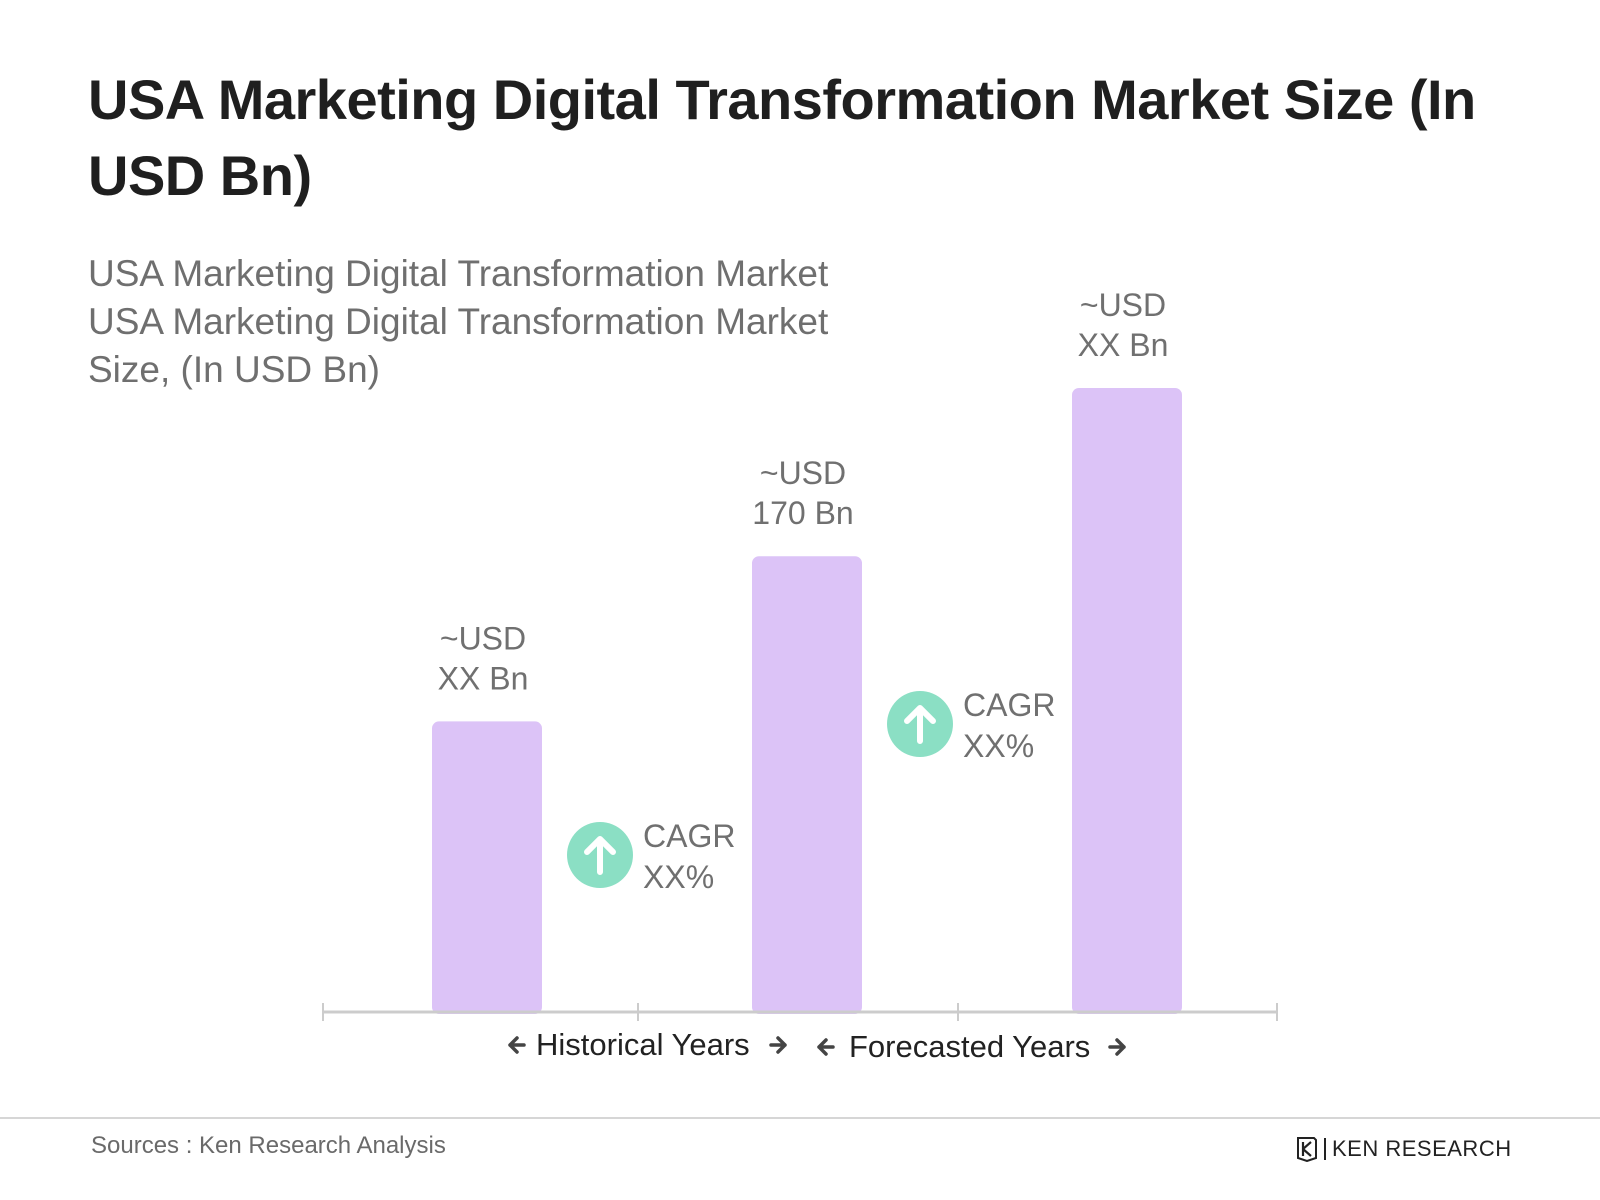  Describe the element at coordinates (1422, 1148) in the screenshot. I see `brand-name: KEN RESEARCH` at that location.